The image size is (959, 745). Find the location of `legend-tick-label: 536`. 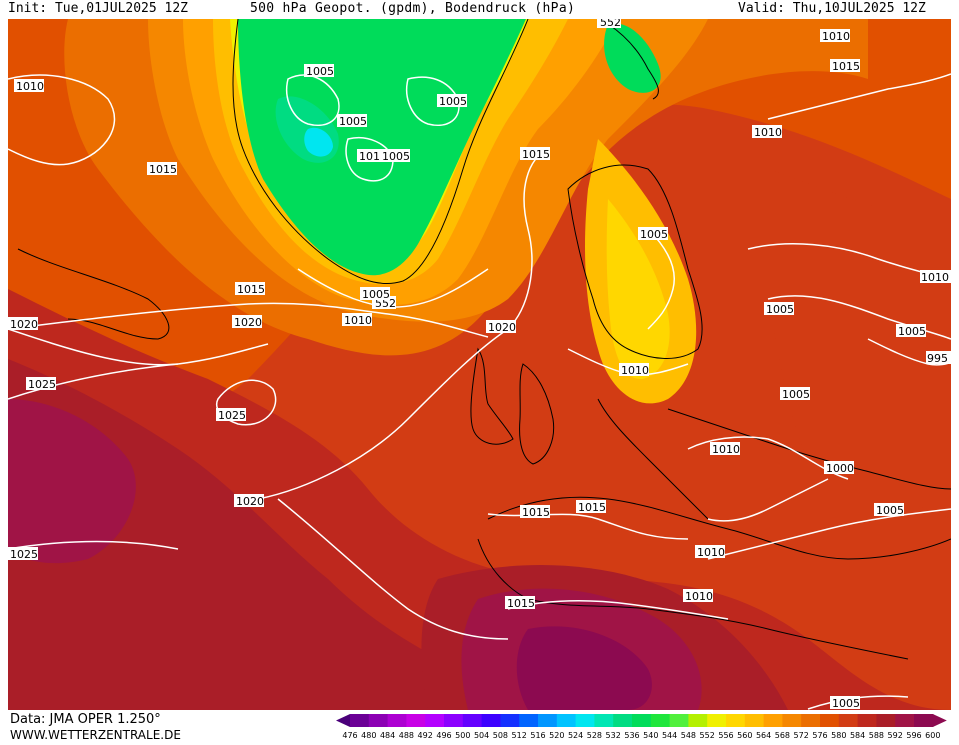

legend-tick-label: 536 is located at coordinates (631, 735).